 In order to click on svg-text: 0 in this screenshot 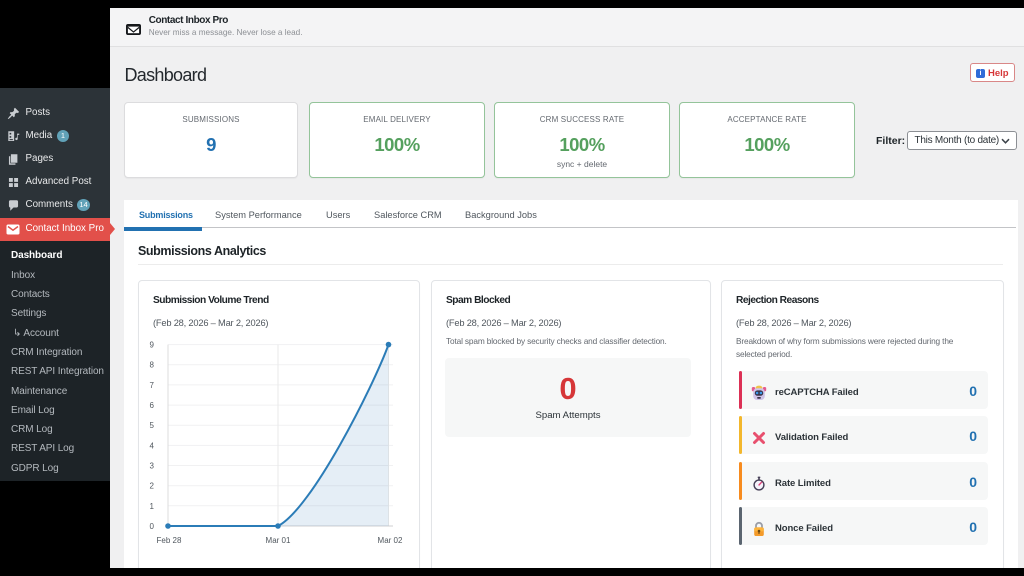, I will do `click(152, 526)`.